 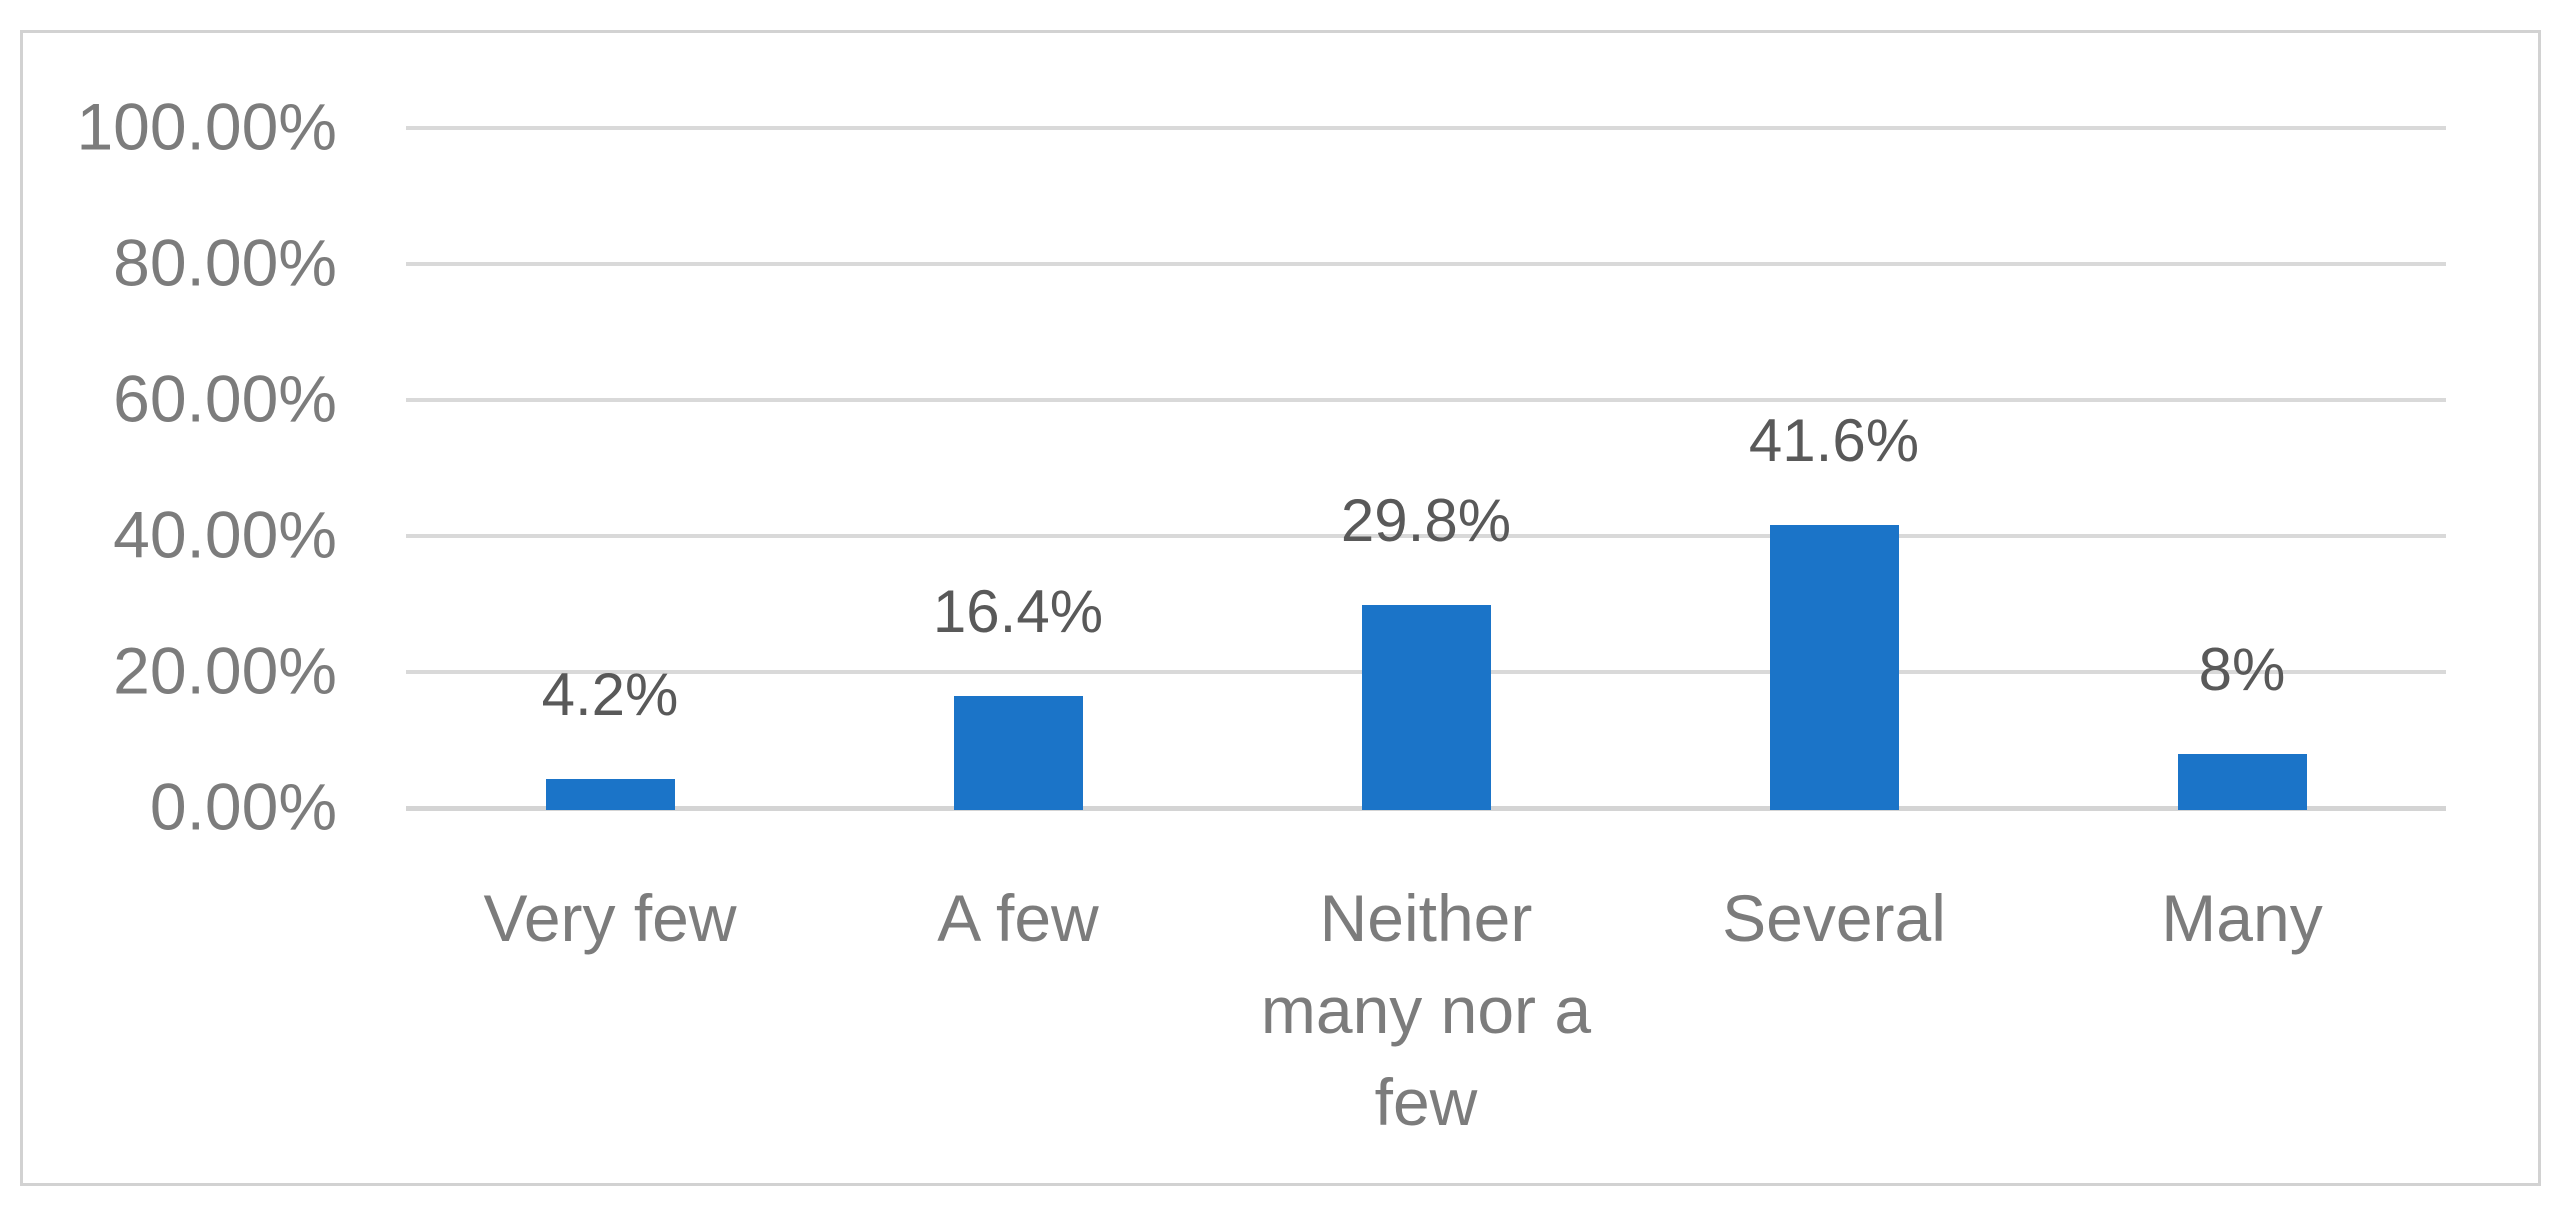 What do you see at coordinates (225, 534) in the screenshot?
I see `y-tick-label: 40.00%` at bounding box center [225, 534].